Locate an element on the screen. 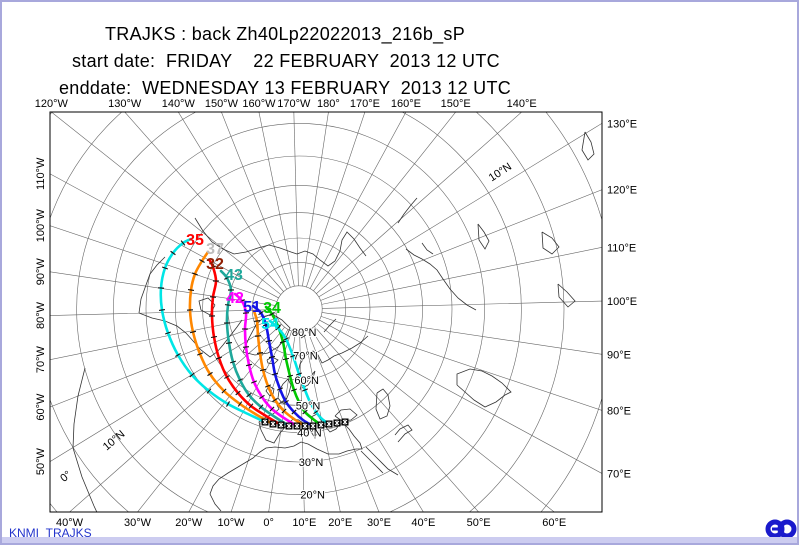  latitude-label: 80°N is located at coordinates (304, 333).